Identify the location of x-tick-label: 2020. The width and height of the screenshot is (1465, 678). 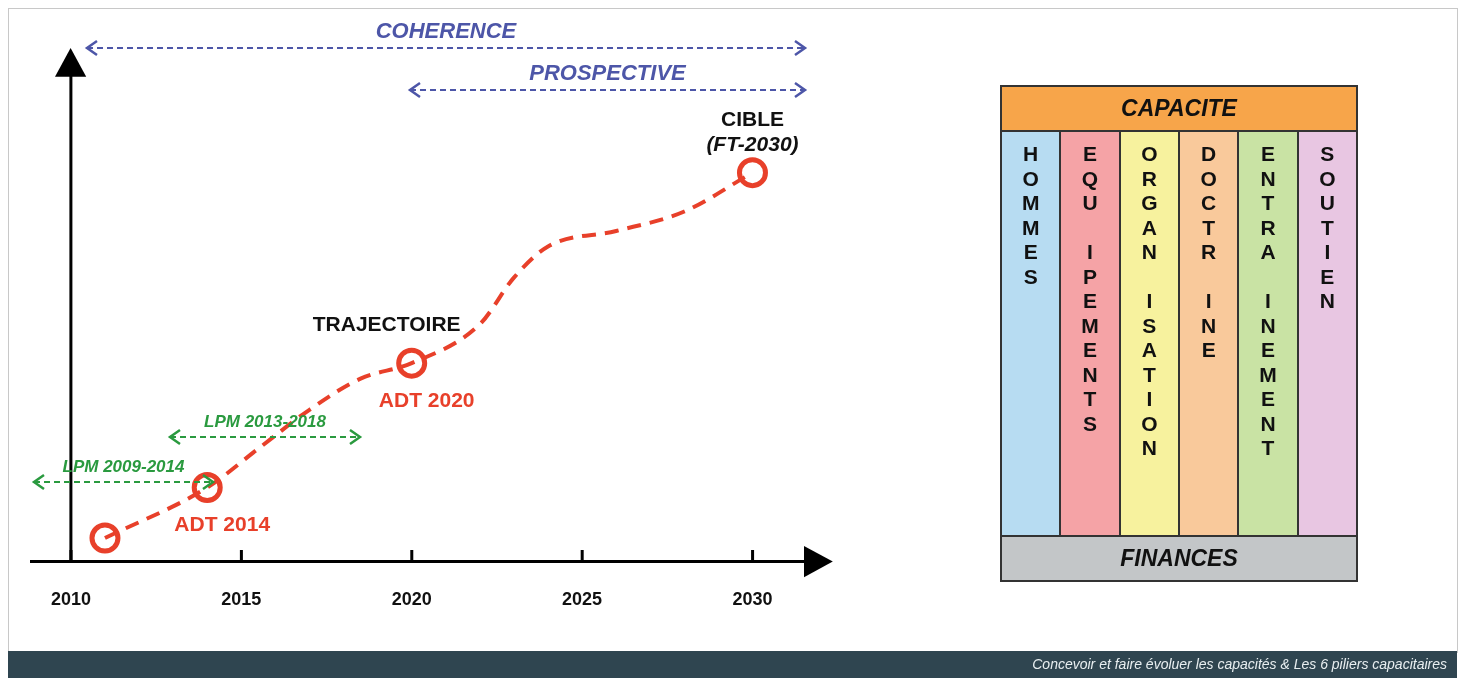
(411, 599).